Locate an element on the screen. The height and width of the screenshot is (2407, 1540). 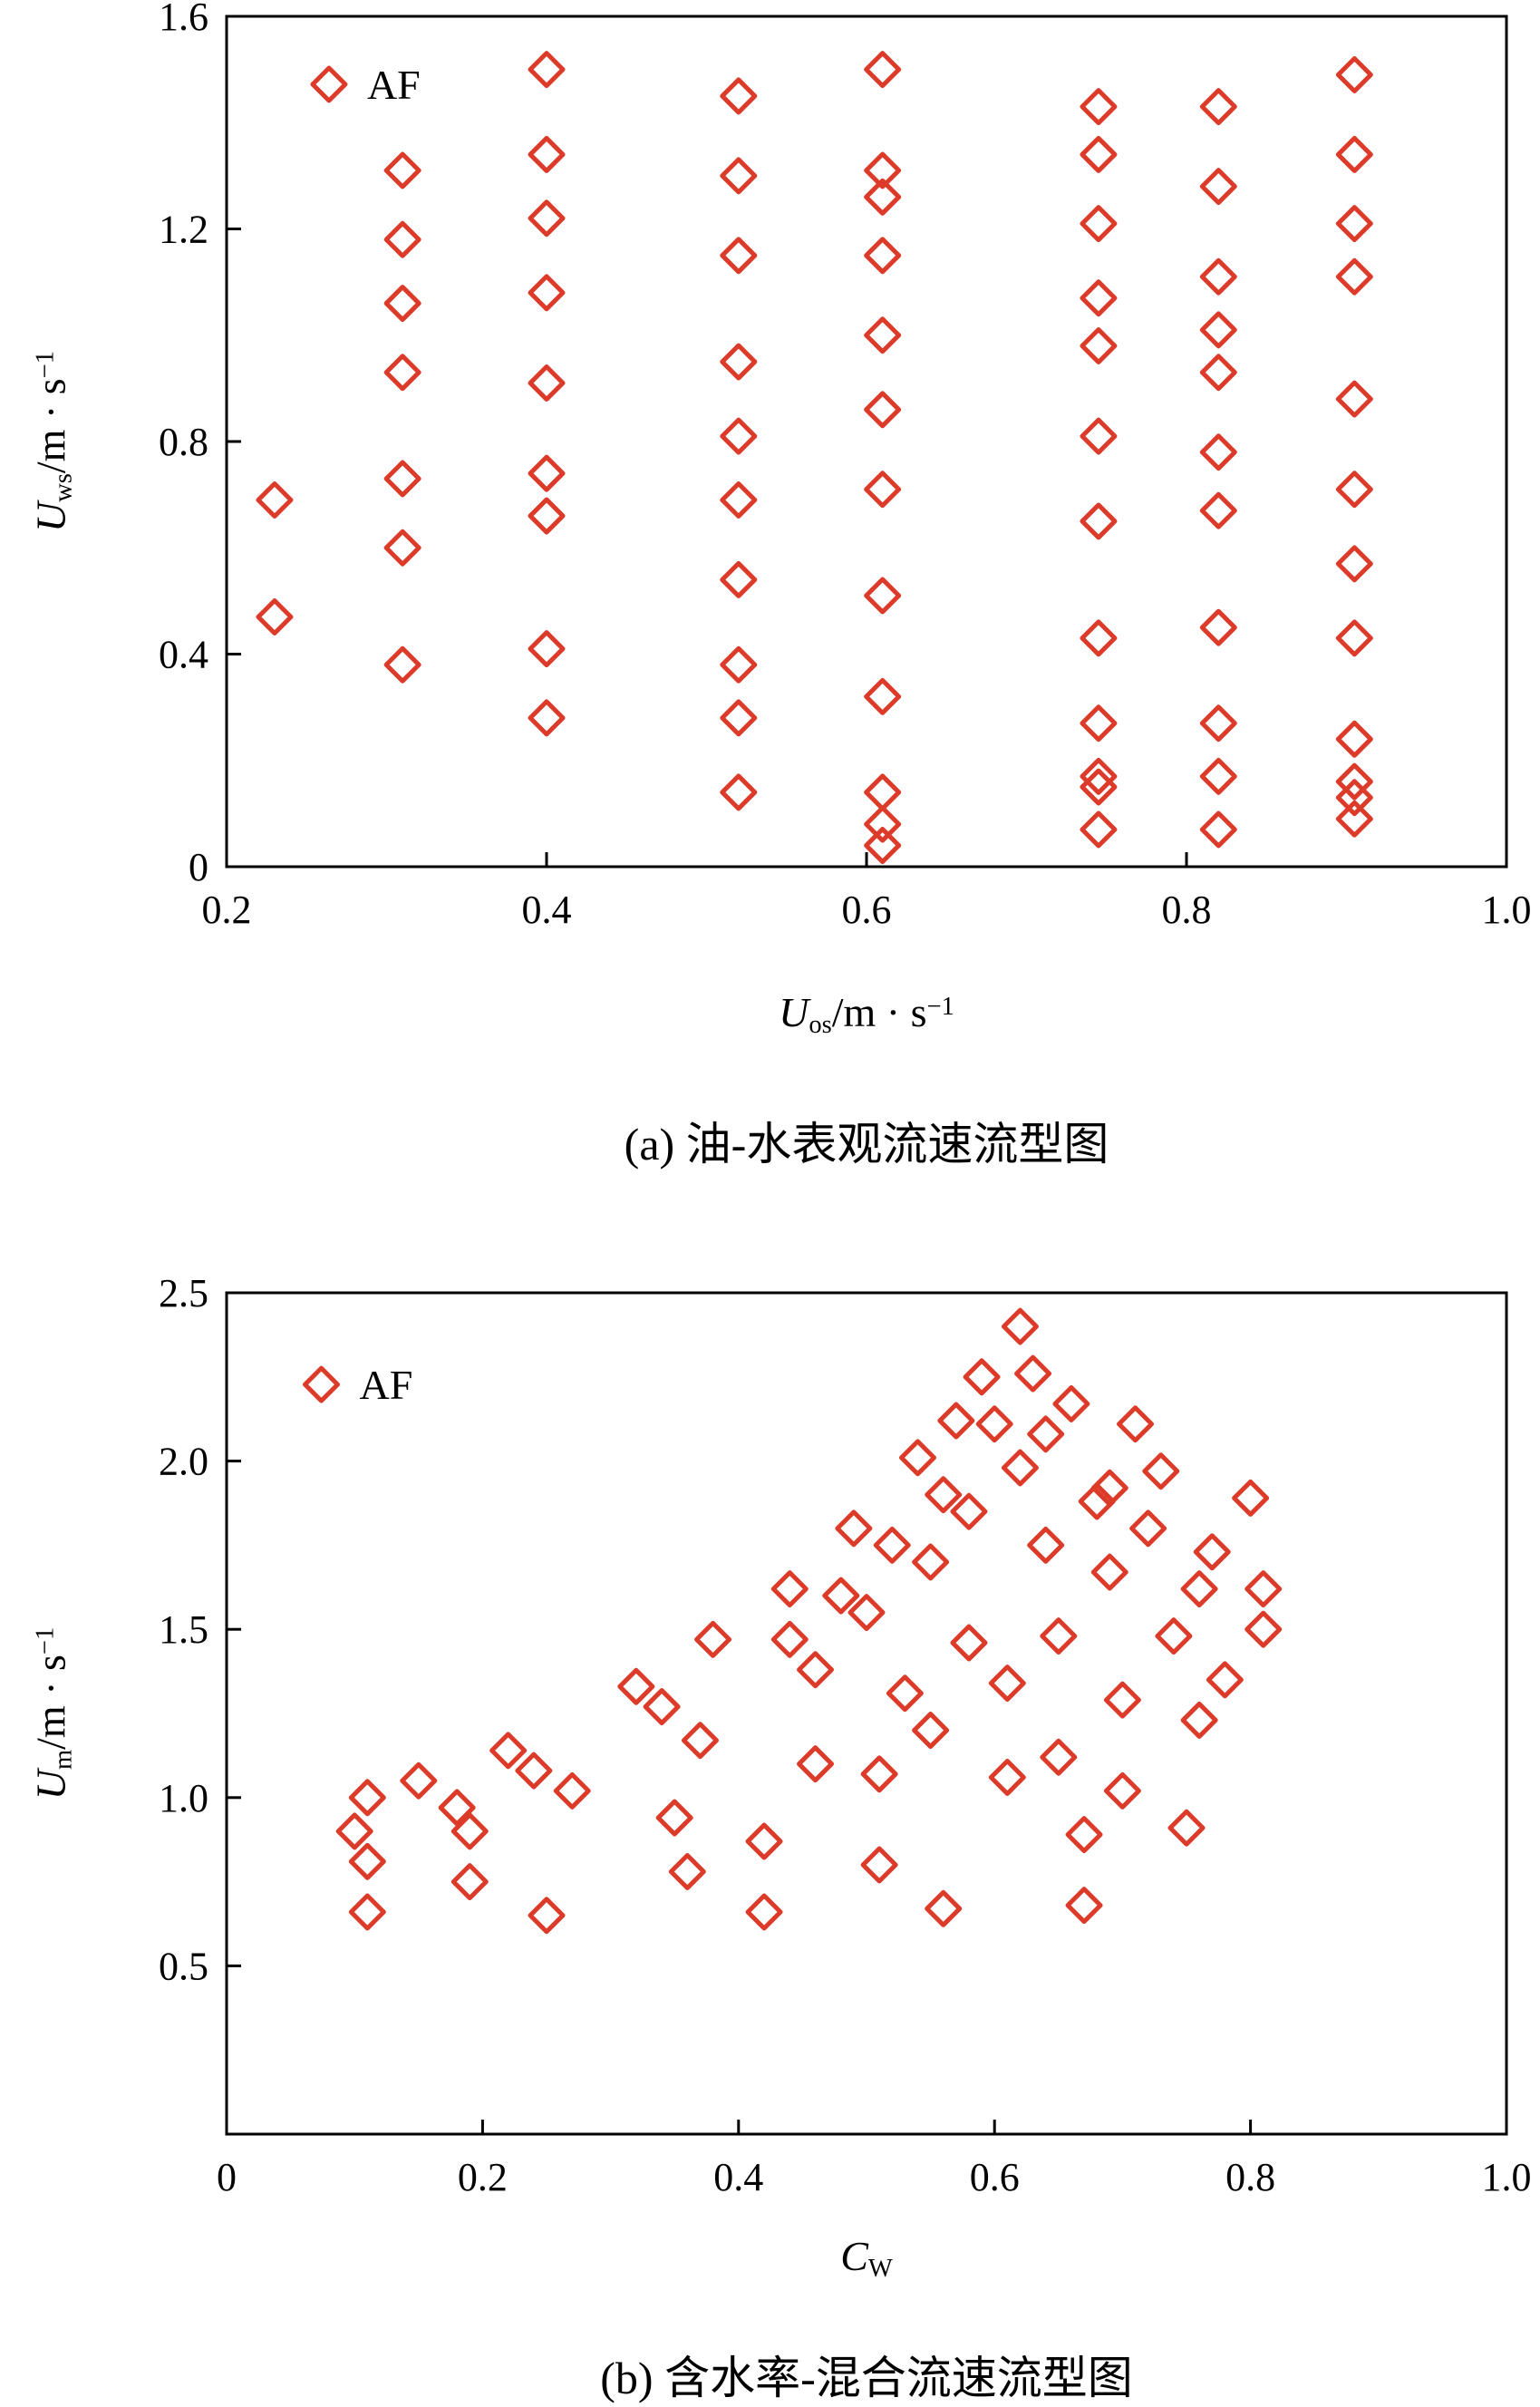
y-tick-label: 1.0 is located at coordinates (183, 1798).